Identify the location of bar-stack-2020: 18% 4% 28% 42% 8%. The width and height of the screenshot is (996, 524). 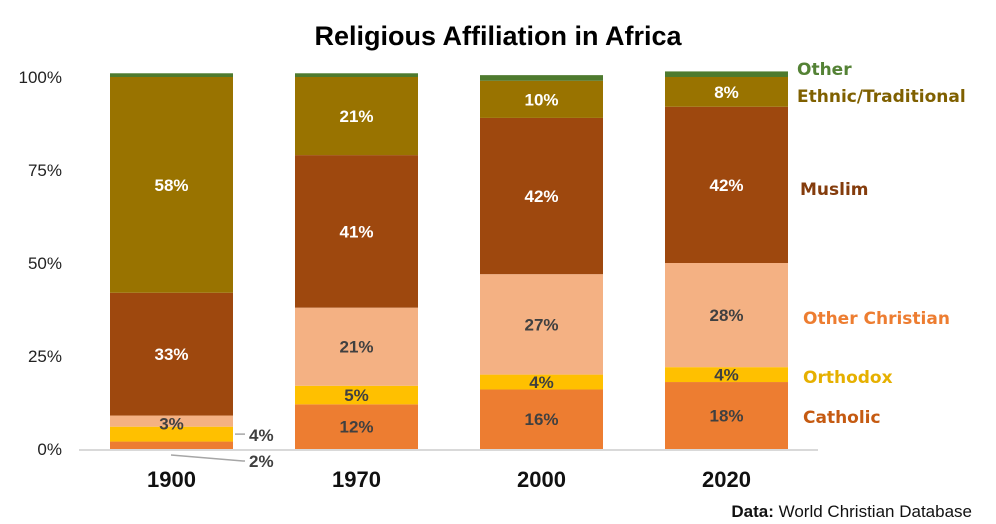
(726, 260).